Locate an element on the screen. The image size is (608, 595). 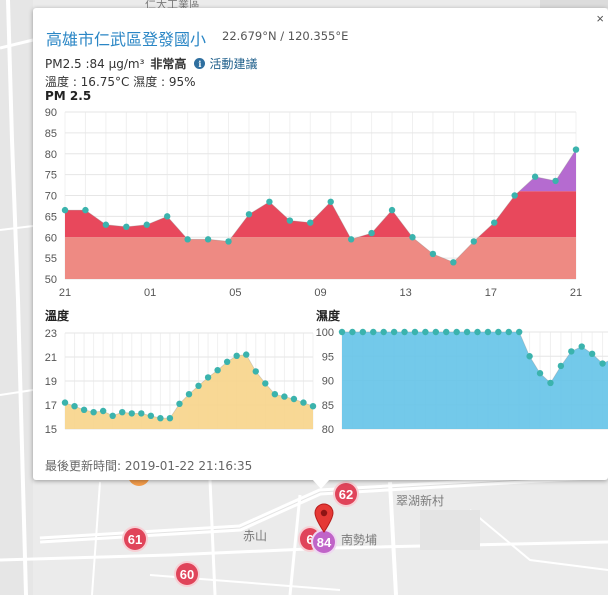
y-tick-label: 80 is located at coordinates (51, 155).